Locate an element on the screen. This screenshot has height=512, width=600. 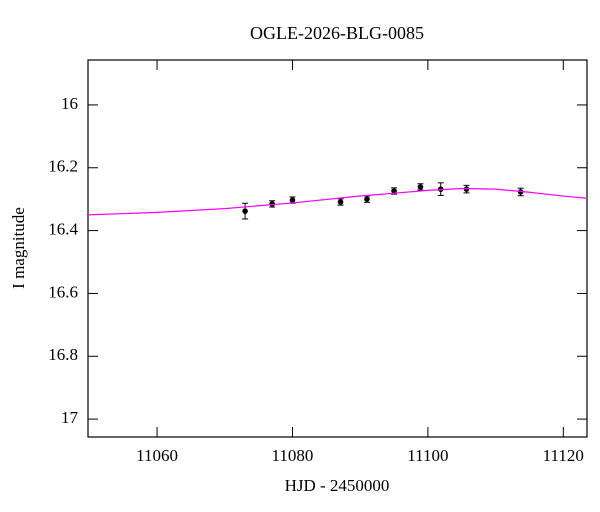
y-tick-label: 17 is located at coordinates (70, 417).